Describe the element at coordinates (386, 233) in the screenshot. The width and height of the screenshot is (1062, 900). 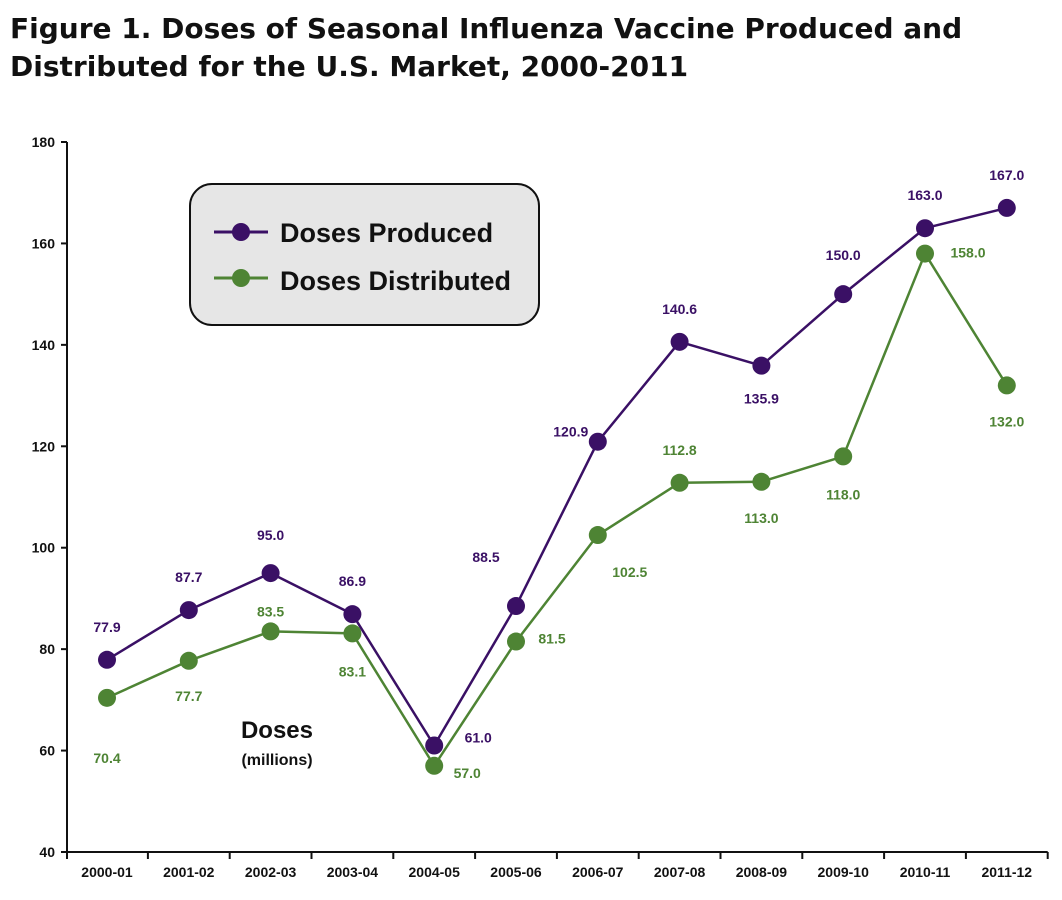
I see `legend-label-doses-produced: Doses Produced` at that location.